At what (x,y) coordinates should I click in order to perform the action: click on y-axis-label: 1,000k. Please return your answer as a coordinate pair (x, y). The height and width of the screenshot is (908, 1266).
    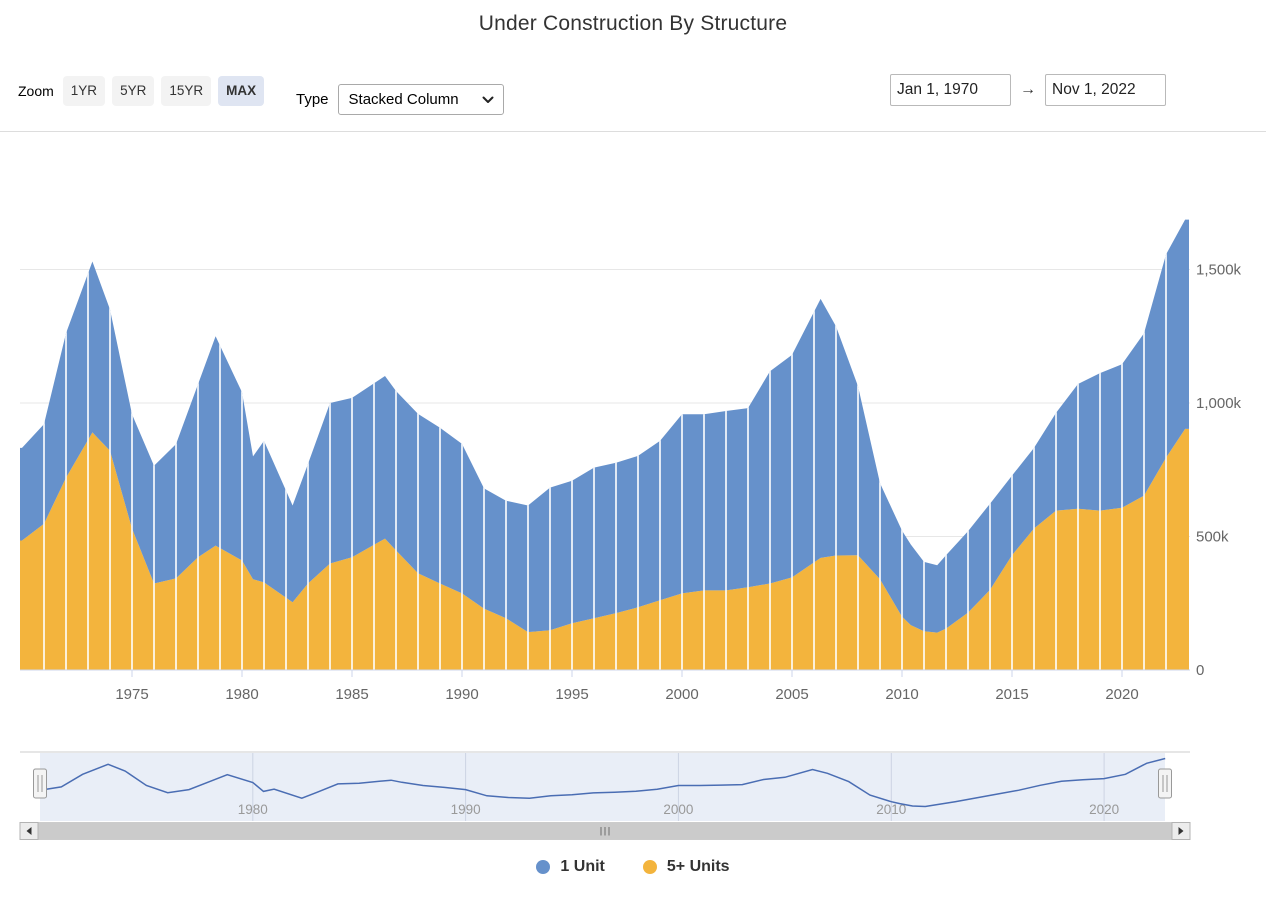
    Looking at the image, I should click on (1219, 403).